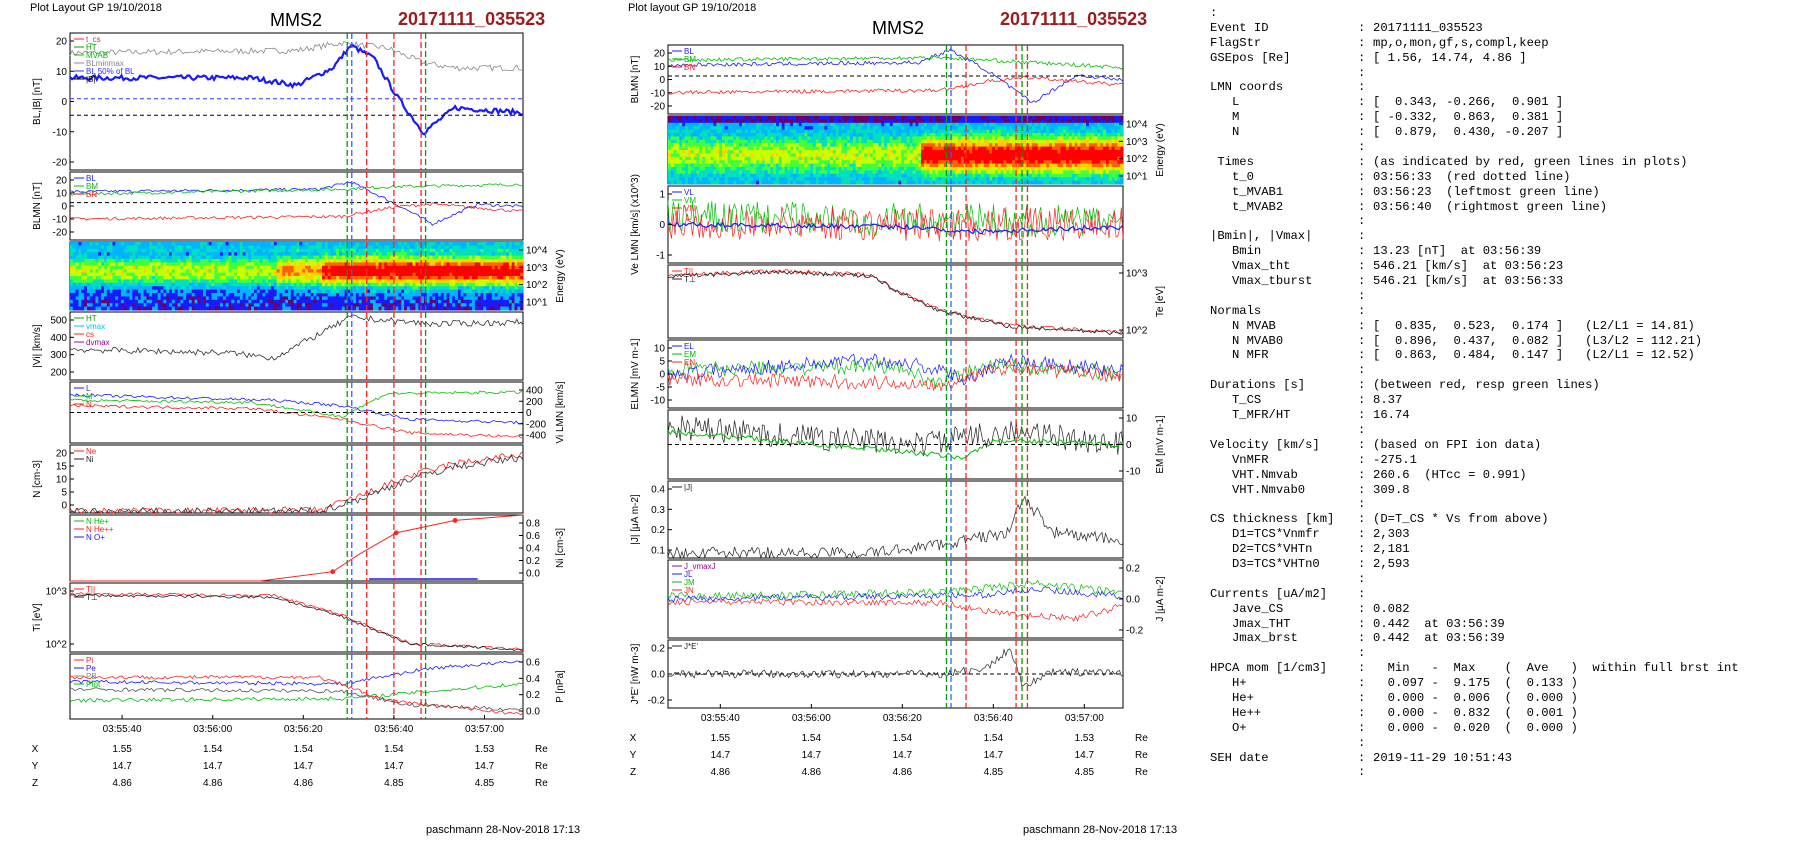  I want to click on y-tick-label: 0.8, so click(533, 524).